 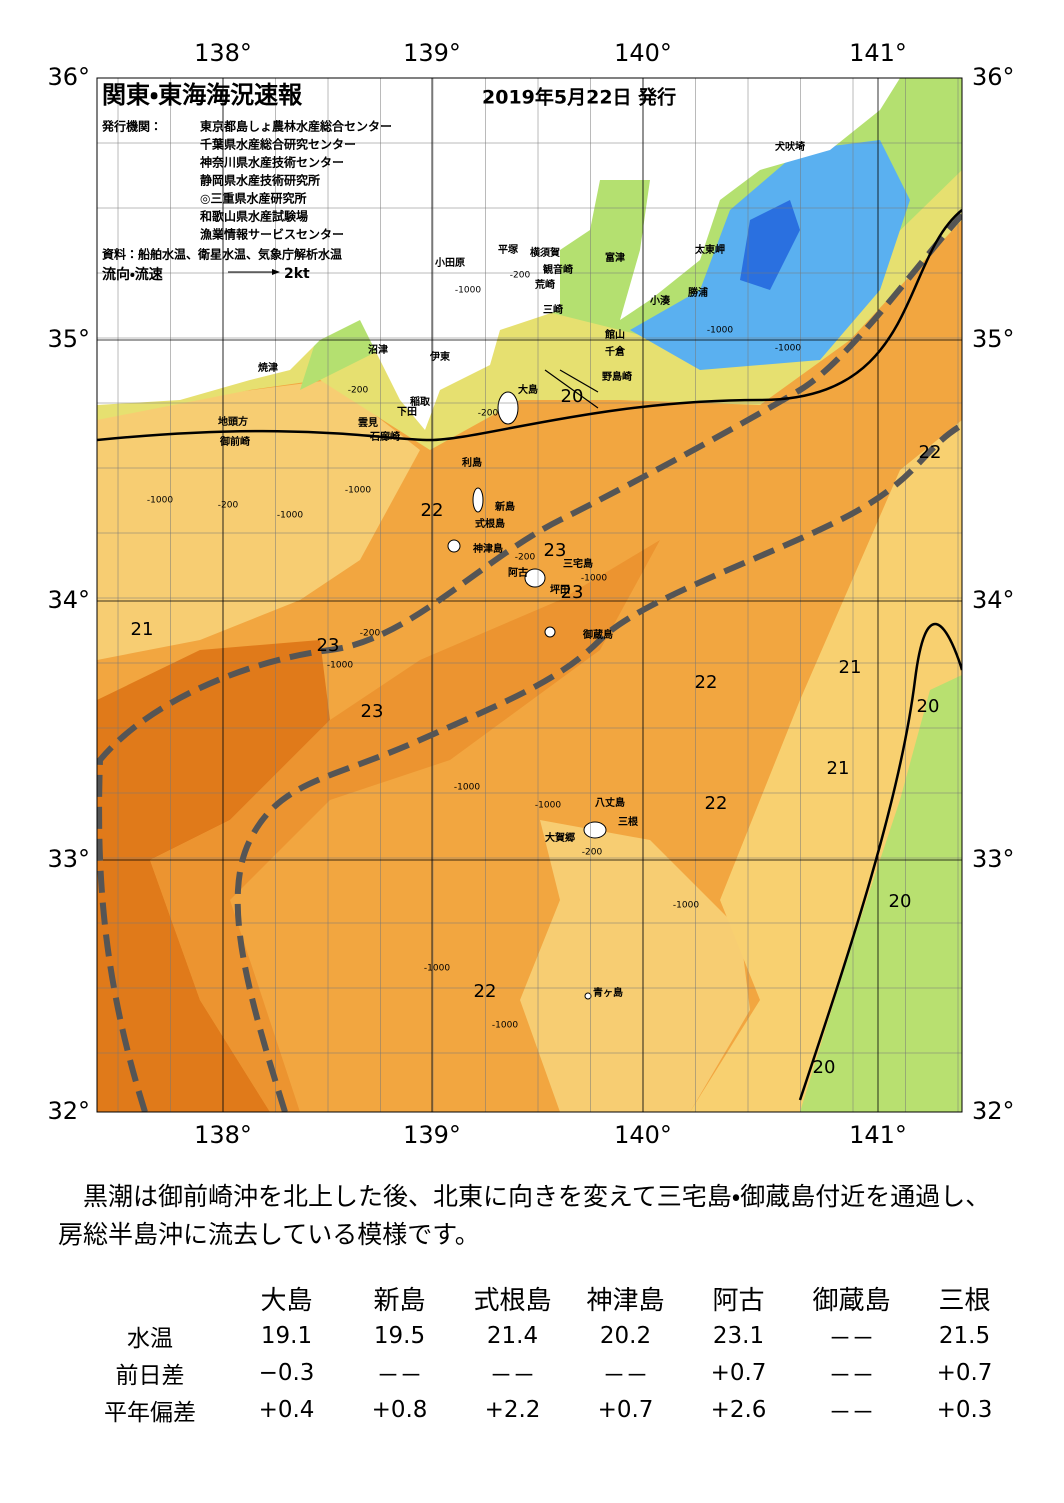 I want to click on table-cell: 19.5, so click(x=399, y=1335).